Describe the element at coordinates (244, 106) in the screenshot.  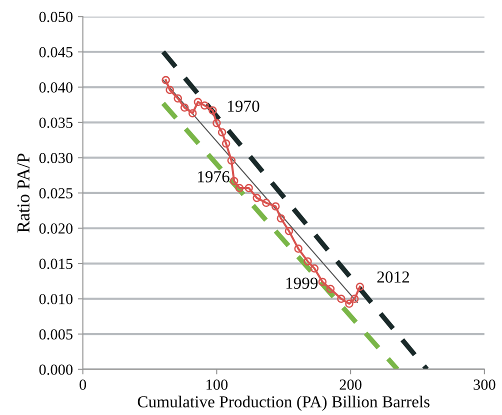
I see `annotation: 1970` at that location.